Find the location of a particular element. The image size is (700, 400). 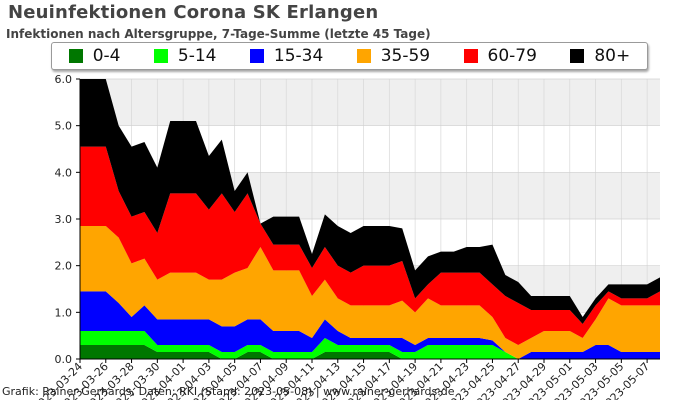

legend-item-80+: 80+ is located at coordinates (600, 56).